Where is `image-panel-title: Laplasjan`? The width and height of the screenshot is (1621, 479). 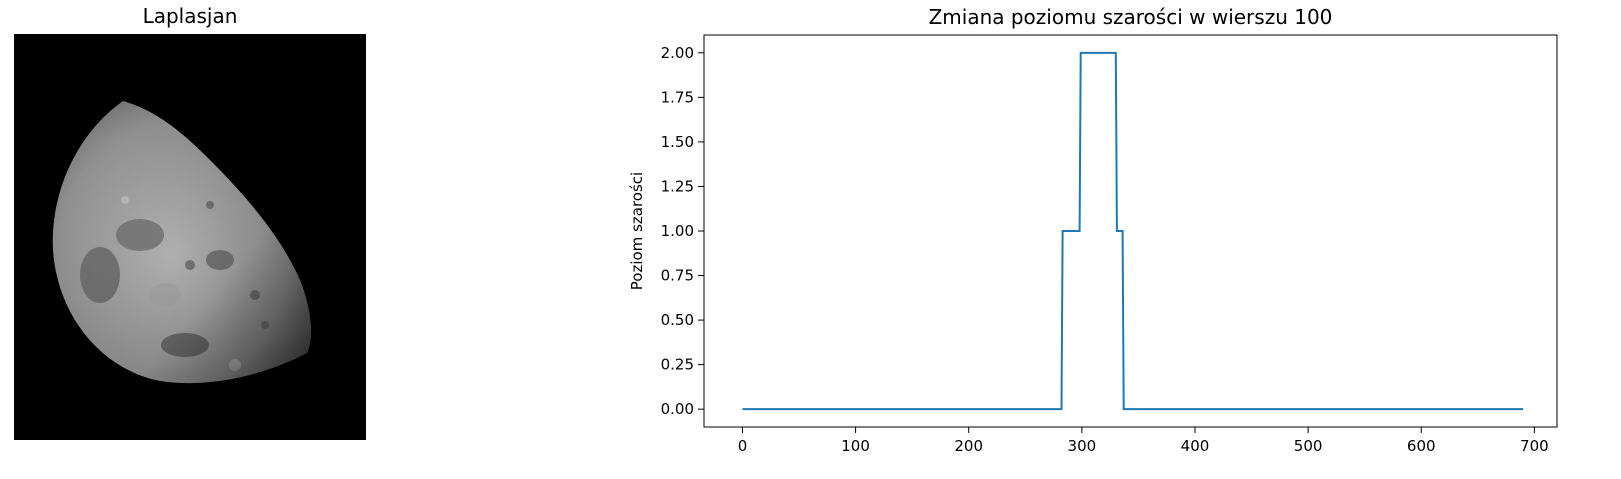 image-panel-title: Laplasjan is located at coordinates (190, 16).